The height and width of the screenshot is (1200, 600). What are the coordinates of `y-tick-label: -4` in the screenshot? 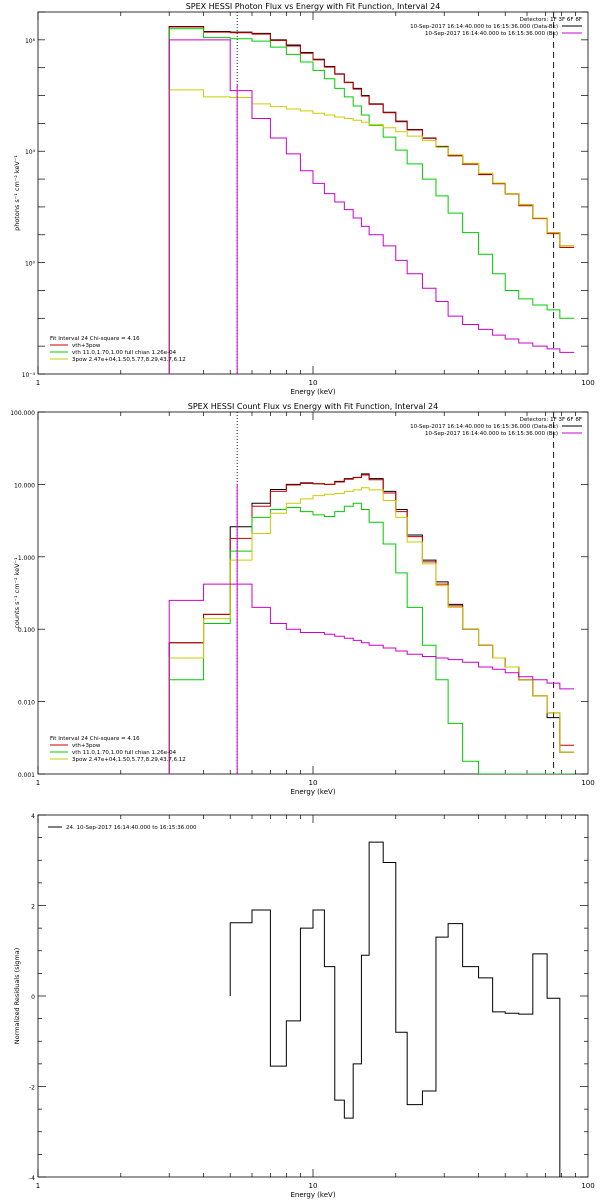 It's located at (32, 1178).